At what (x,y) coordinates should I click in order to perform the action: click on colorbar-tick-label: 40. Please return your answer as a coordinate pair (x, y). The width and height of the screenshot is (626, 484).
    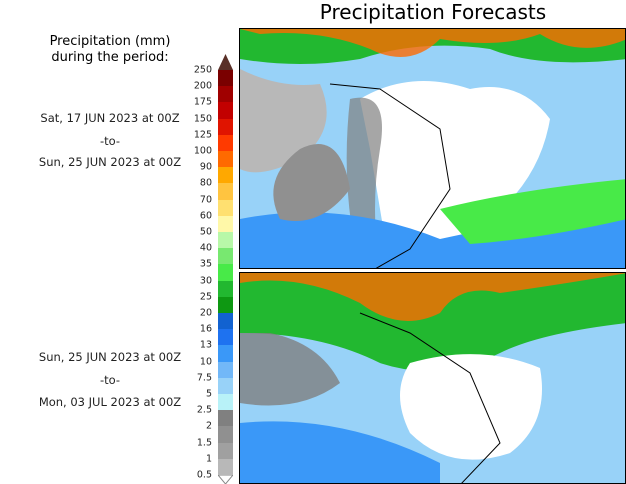
    Looking at the image, I should click on (205, 248).